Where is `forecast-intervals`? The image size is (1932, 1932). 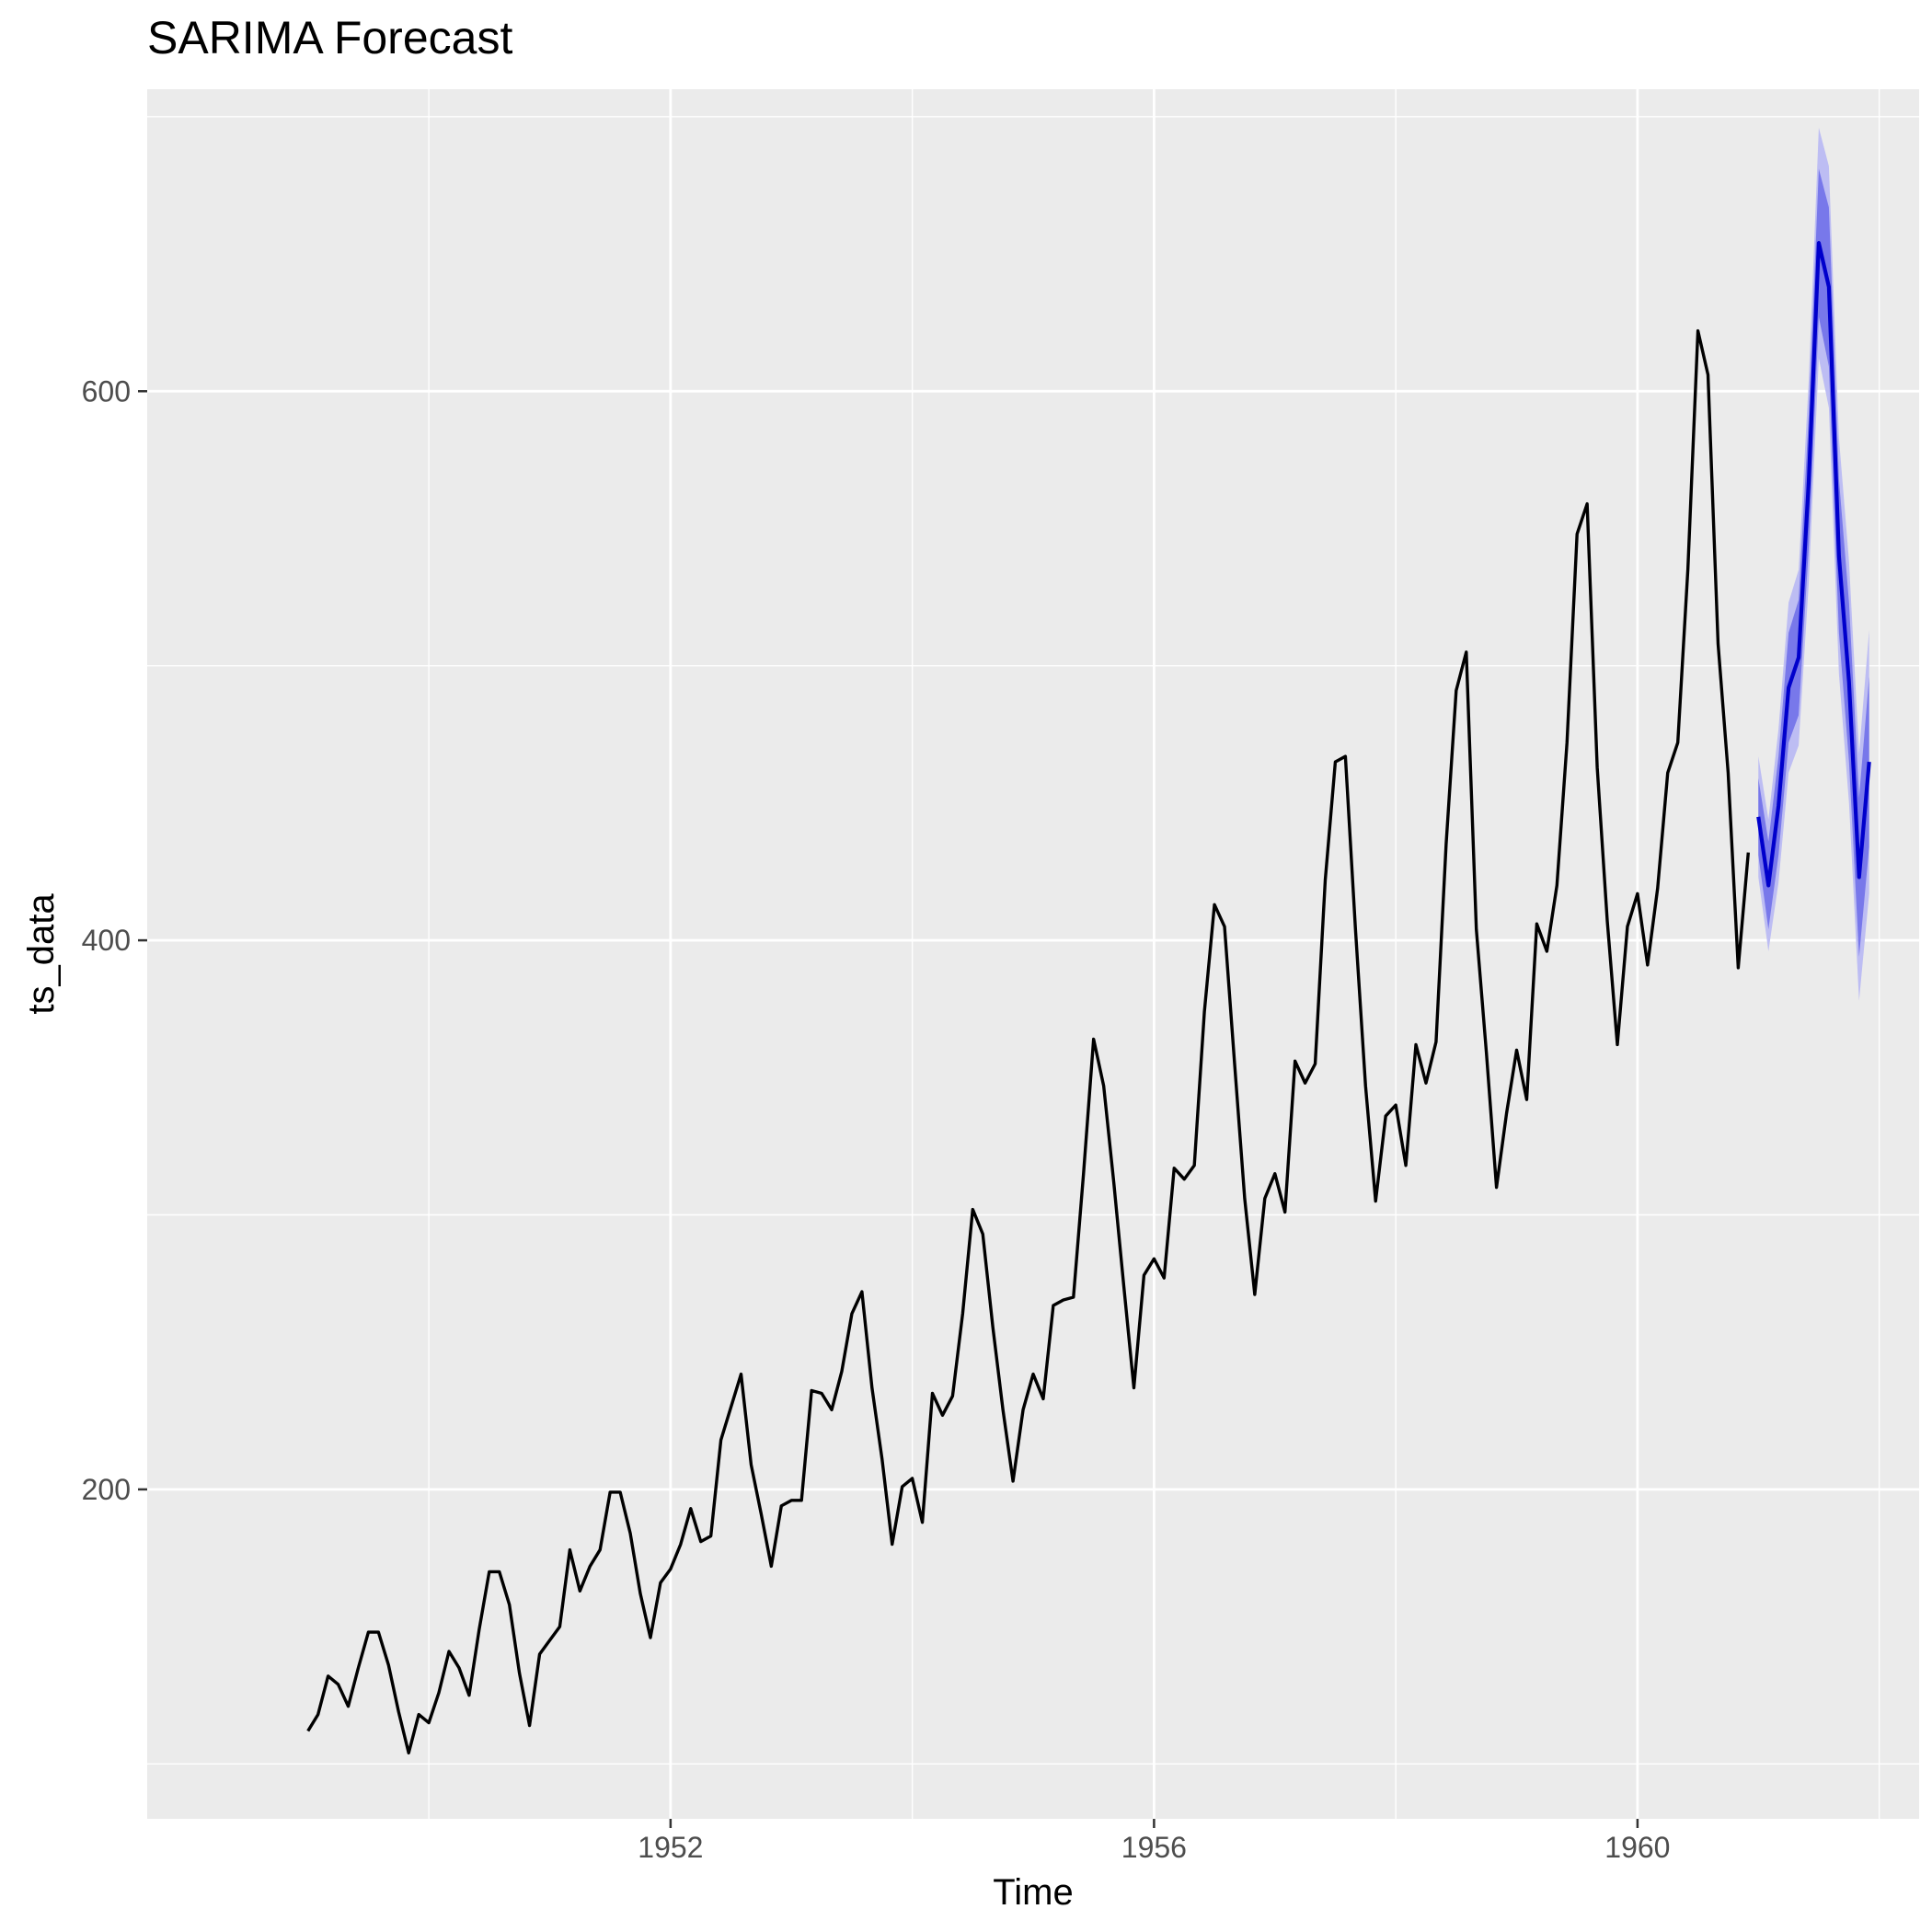
forecast-intervals is located at coordinates (1813, 564).